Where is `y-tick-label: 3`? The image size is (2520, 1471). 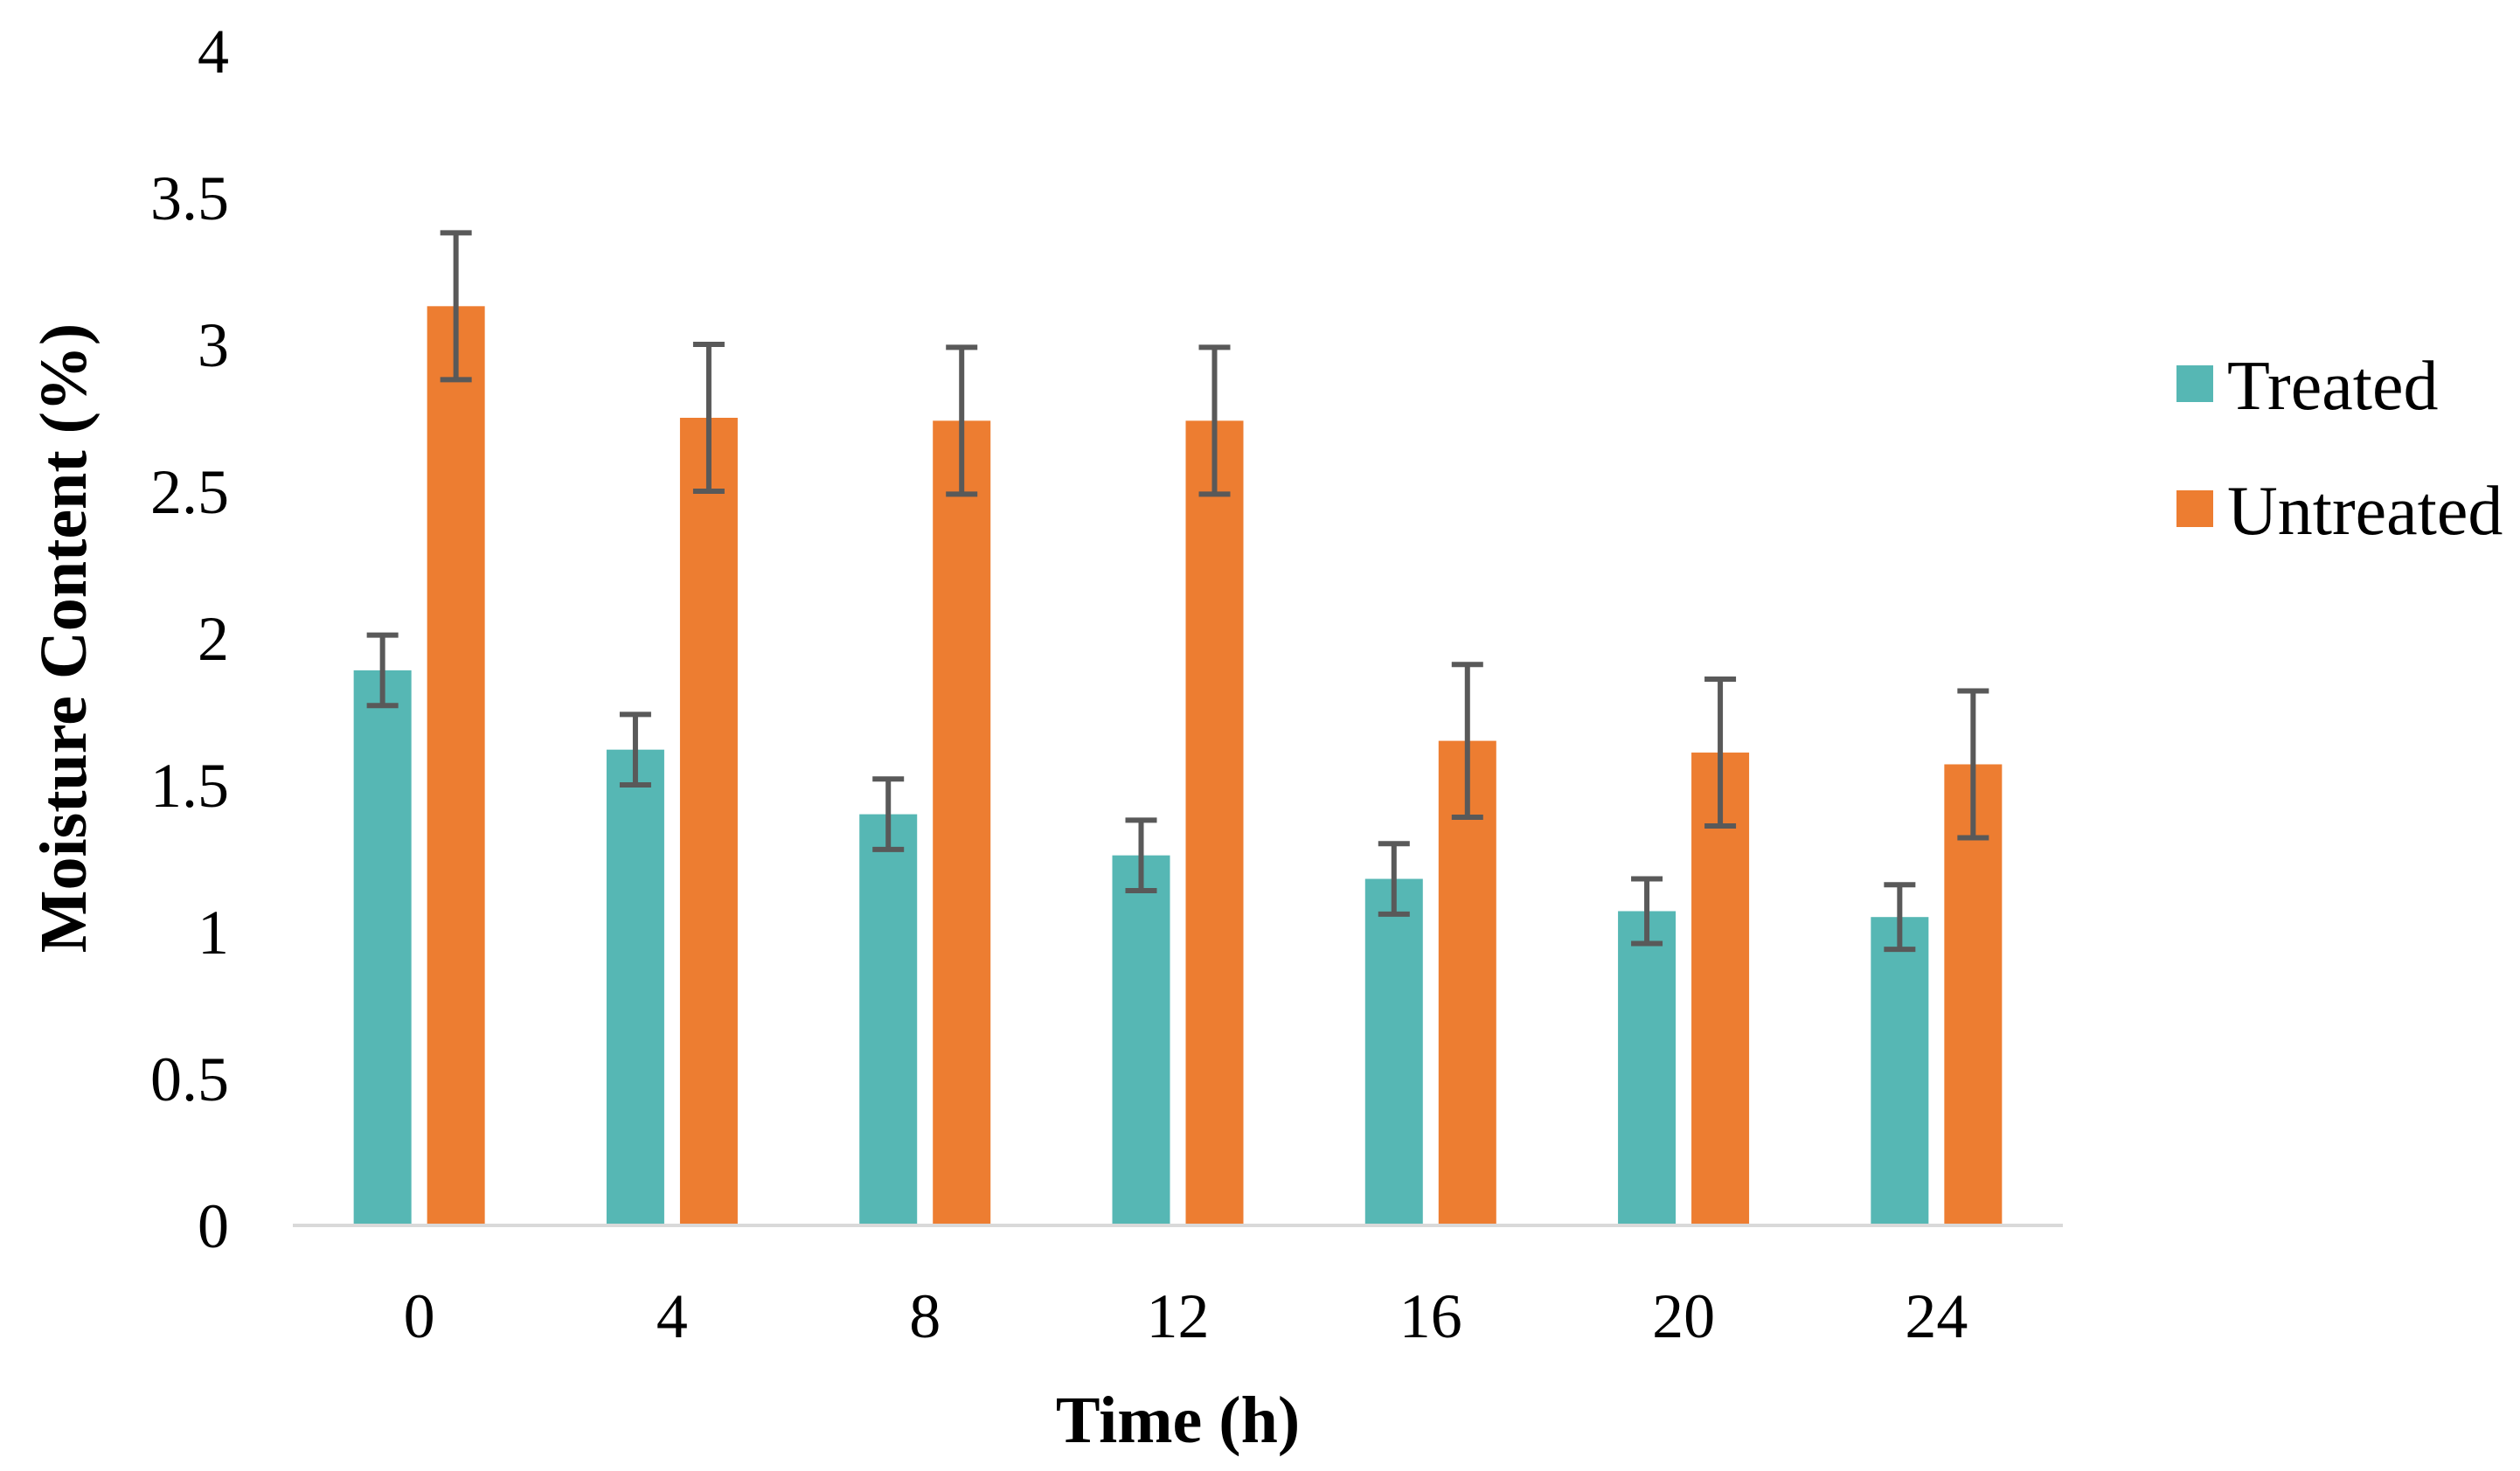 y-tick-label: 3 is located at coordinates (213, 345).